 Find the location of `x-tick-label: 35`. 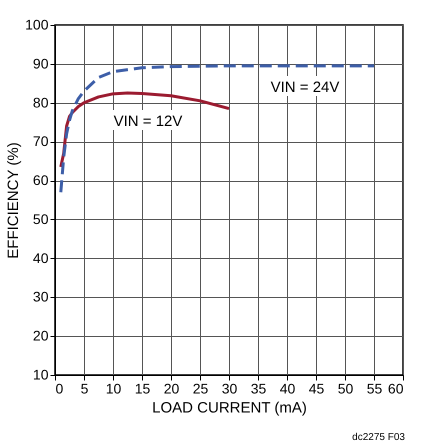

x-tick-label: 35 is located at coordinates (258, 388).